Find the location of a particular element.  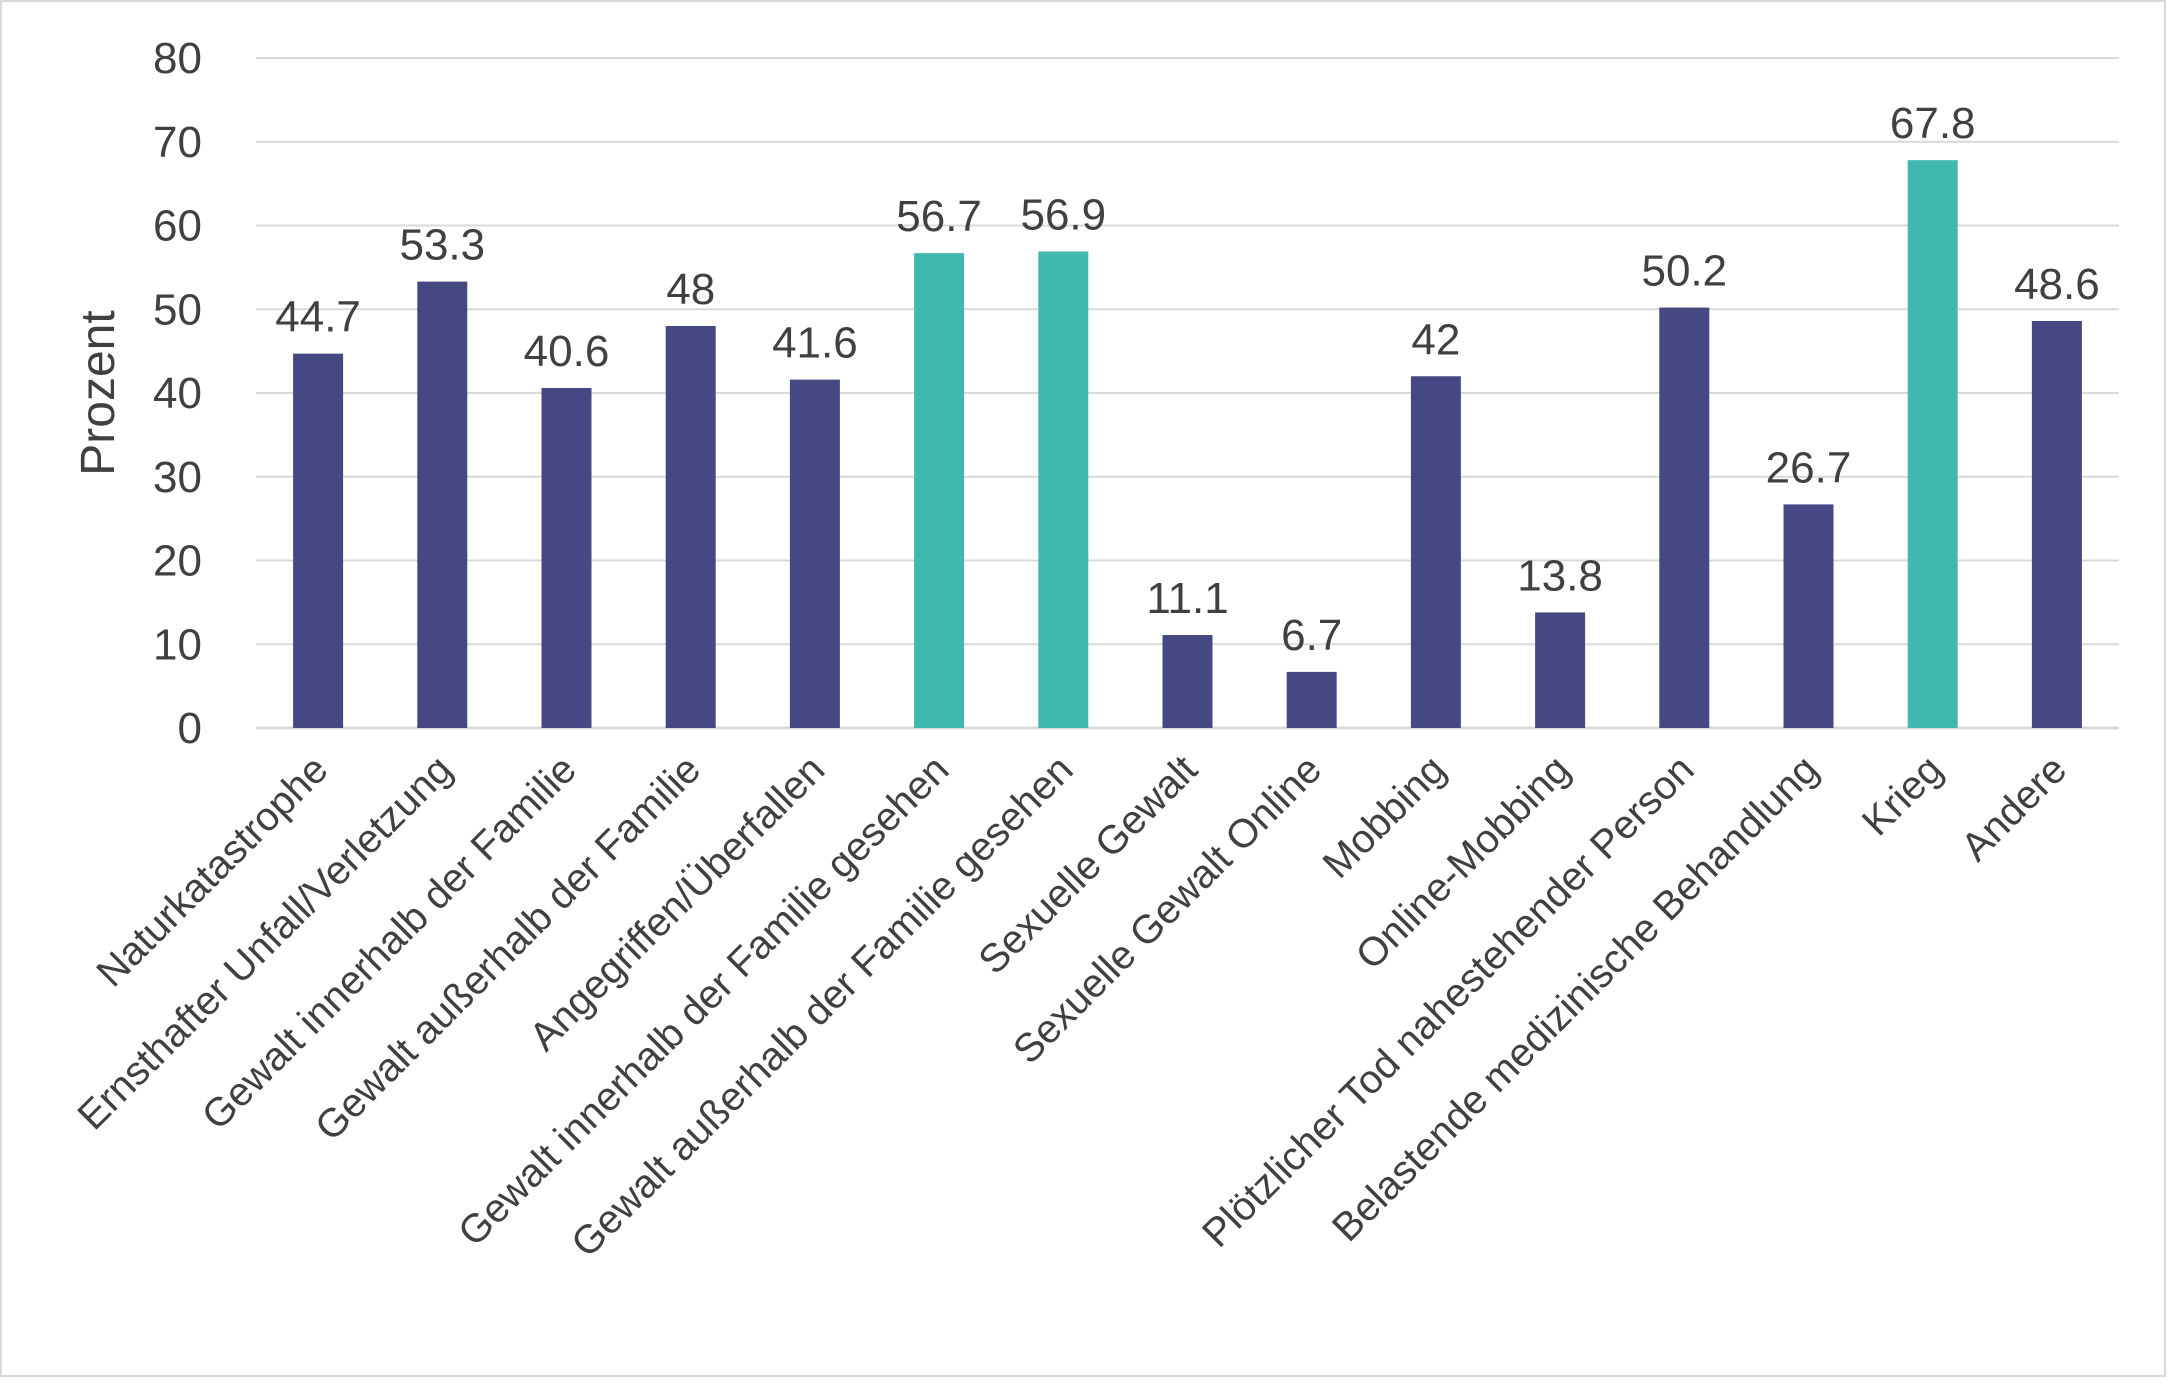

category-label: Andere is located at coordinates (2014, 808).